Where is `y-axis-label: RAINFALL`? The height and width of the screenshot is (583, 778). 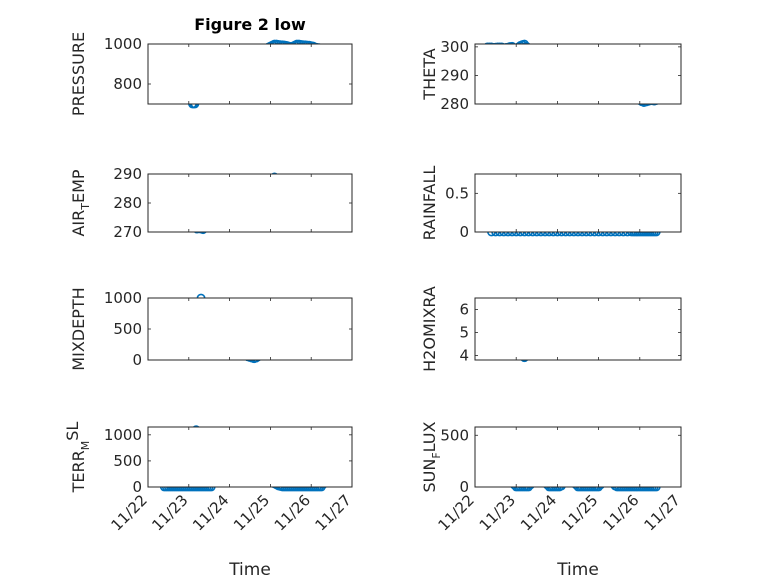 y-axis-label: RAINFALL is located at coordinates (429, 203).